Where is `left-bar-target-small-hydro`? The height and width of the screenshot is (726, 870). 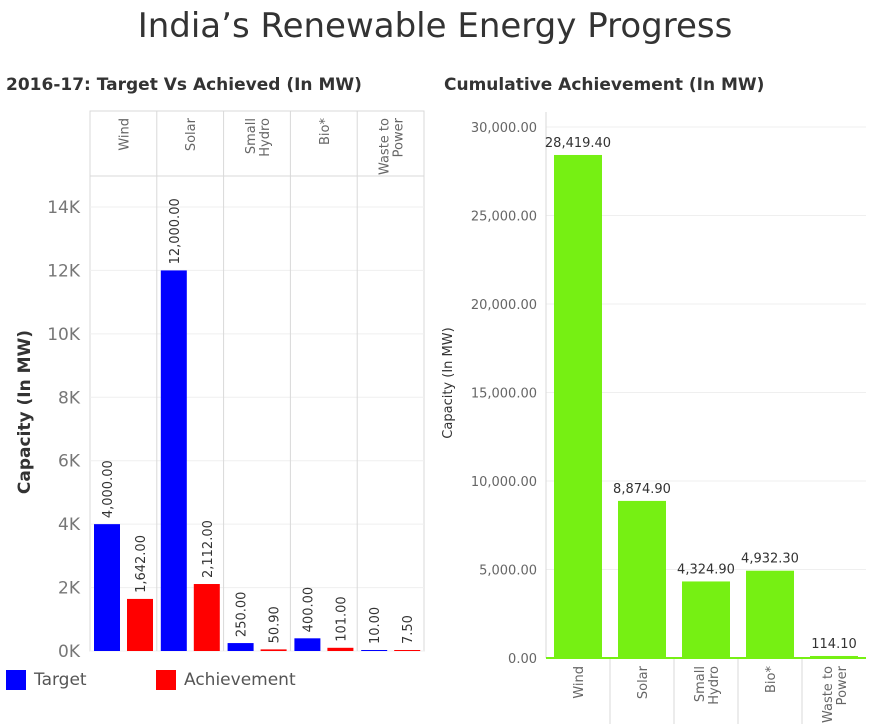
left-bar-target-small-hydro is located at coordinates (240, 647).